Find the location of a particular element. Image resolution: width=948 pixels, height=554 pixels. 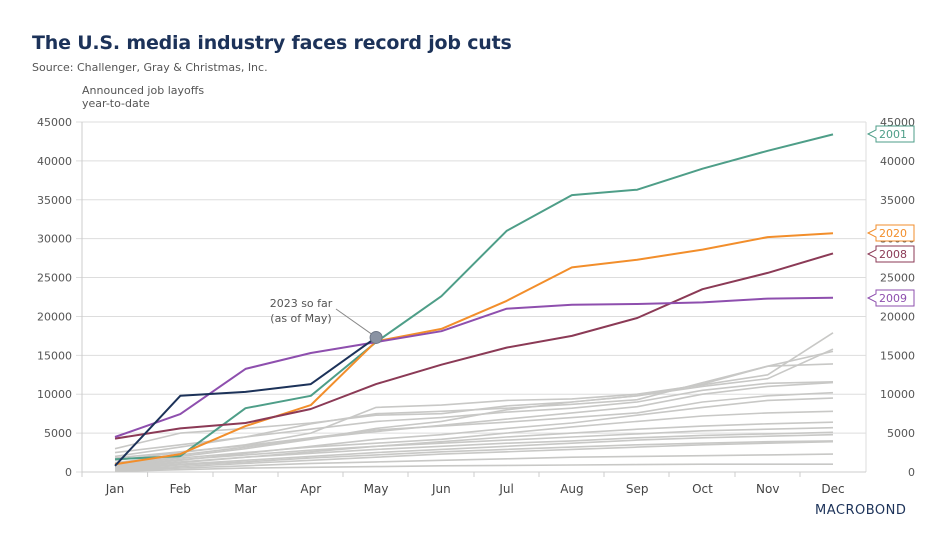

y-tick-left: 5000 is located at coordinates (58, 433).